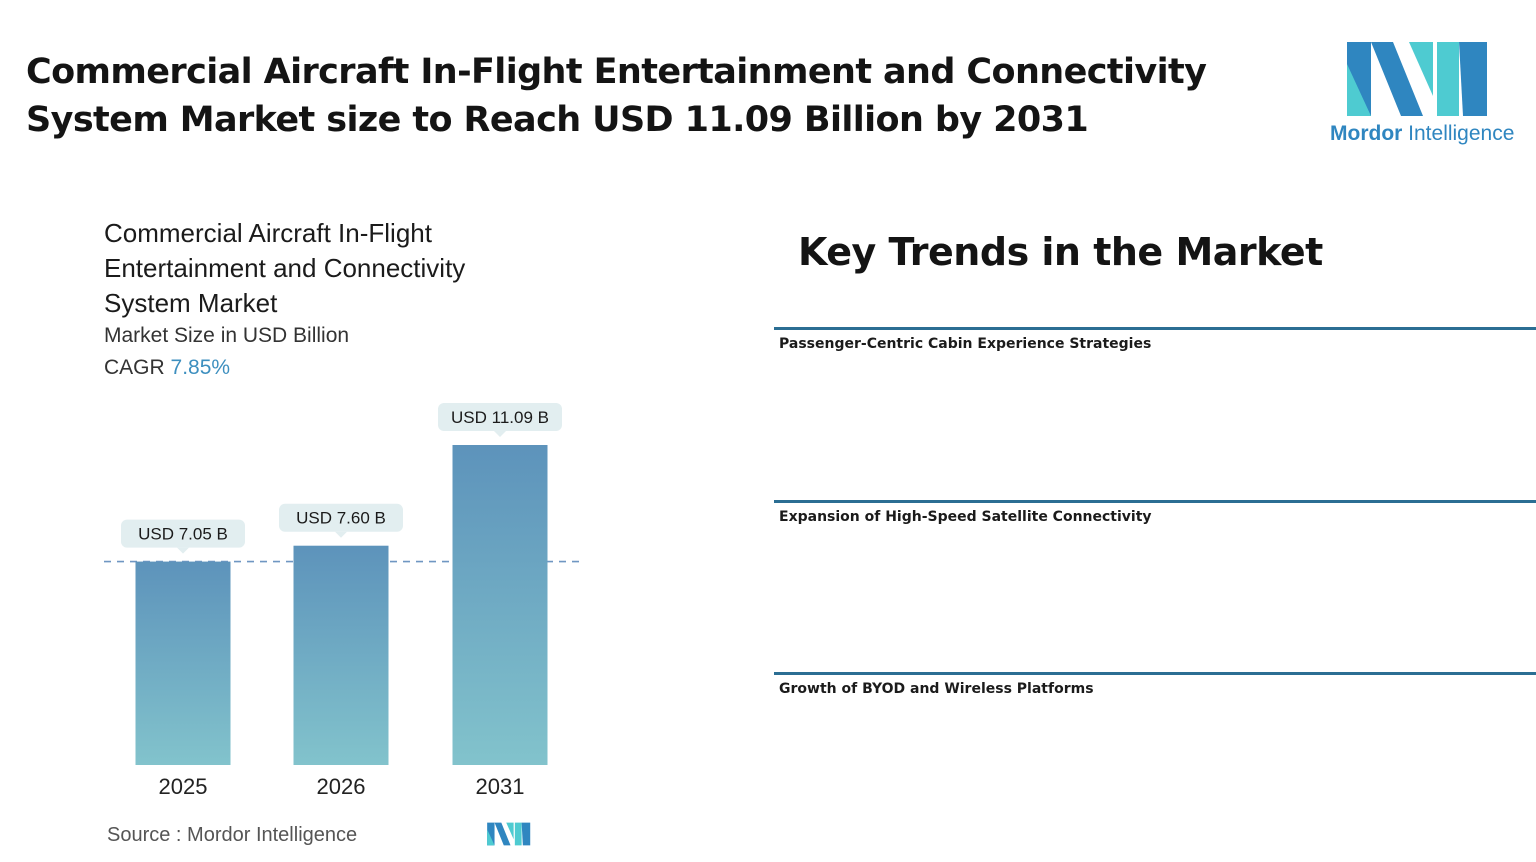  I want to click on brand-name: Mordor Intelligence, so click(1422, 134).